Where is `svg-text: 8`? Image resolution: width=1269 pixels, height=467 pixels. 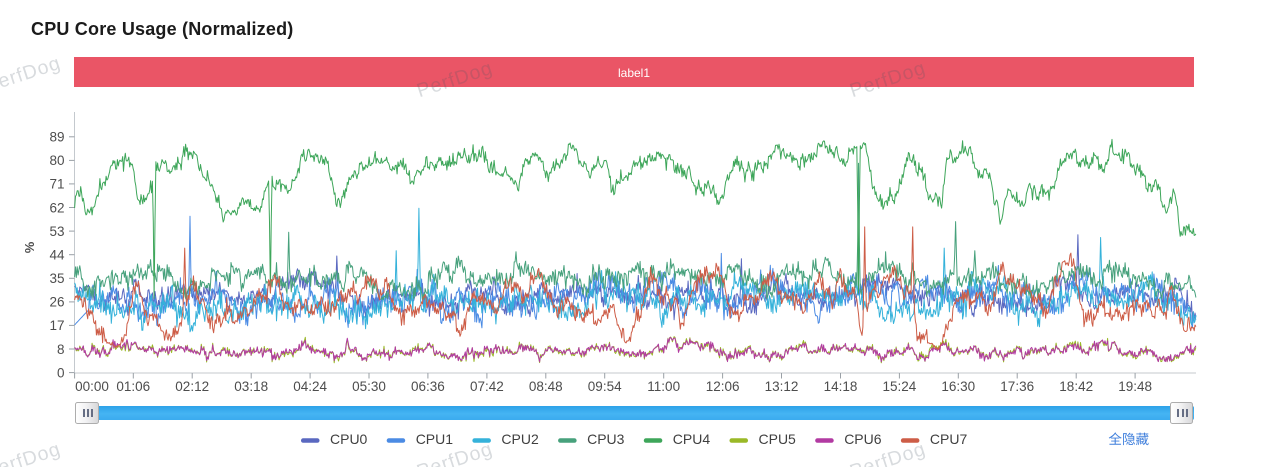
svg-text: 8 is located at coordinates (61, 349).